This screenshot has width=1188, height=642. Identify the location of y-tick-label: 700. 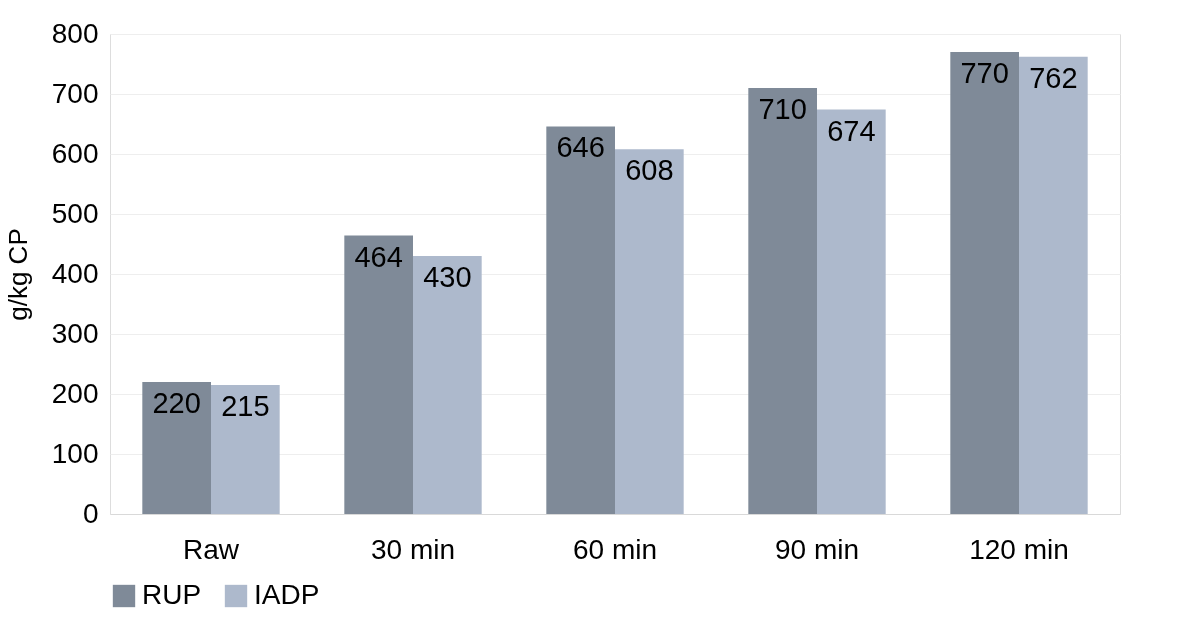
(75, 93).